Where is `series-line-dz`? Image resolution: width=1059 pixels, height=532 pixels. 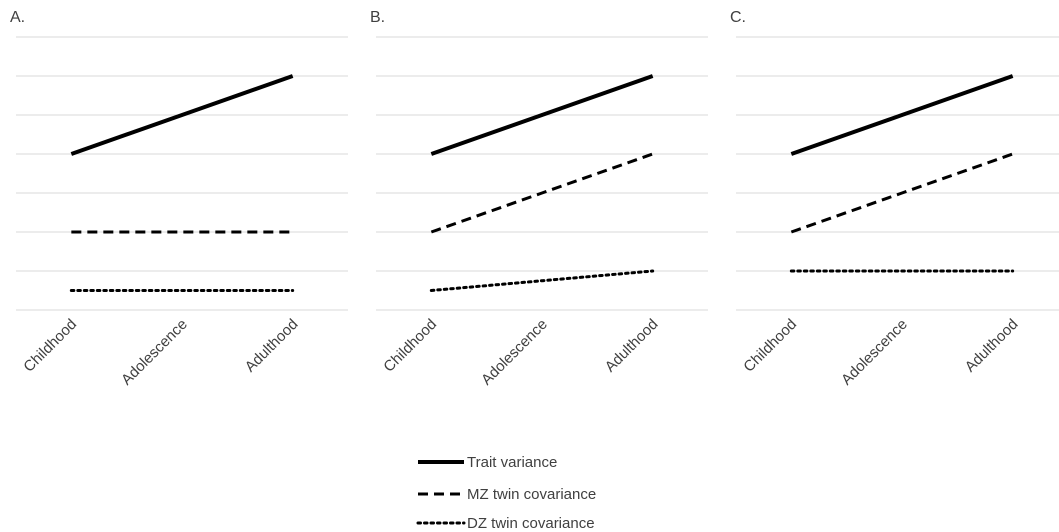
series-line-dz is located at coordinates (542, 280).